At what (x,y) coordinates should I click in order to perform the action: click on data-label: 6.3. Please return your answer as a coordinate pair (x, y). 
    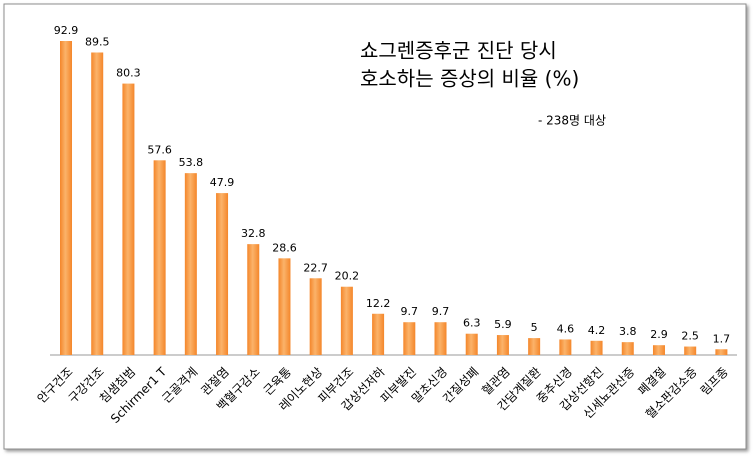
    Looking at the image, I should click on (472, 323).